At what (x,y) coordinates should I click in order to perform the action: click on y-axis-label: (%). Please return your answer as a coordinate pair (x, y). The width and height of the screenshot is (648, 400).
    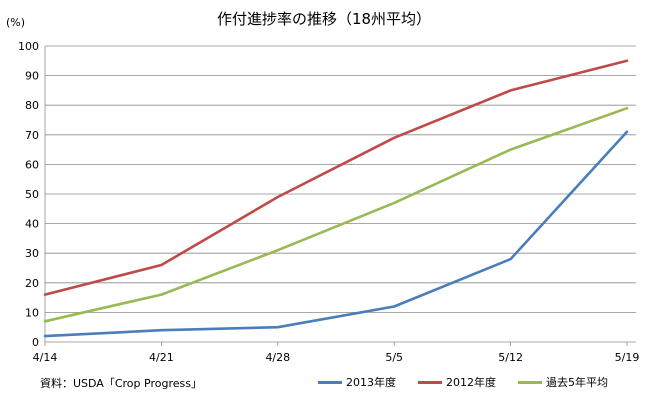
    Looking at the image, I should click on (15, 22).